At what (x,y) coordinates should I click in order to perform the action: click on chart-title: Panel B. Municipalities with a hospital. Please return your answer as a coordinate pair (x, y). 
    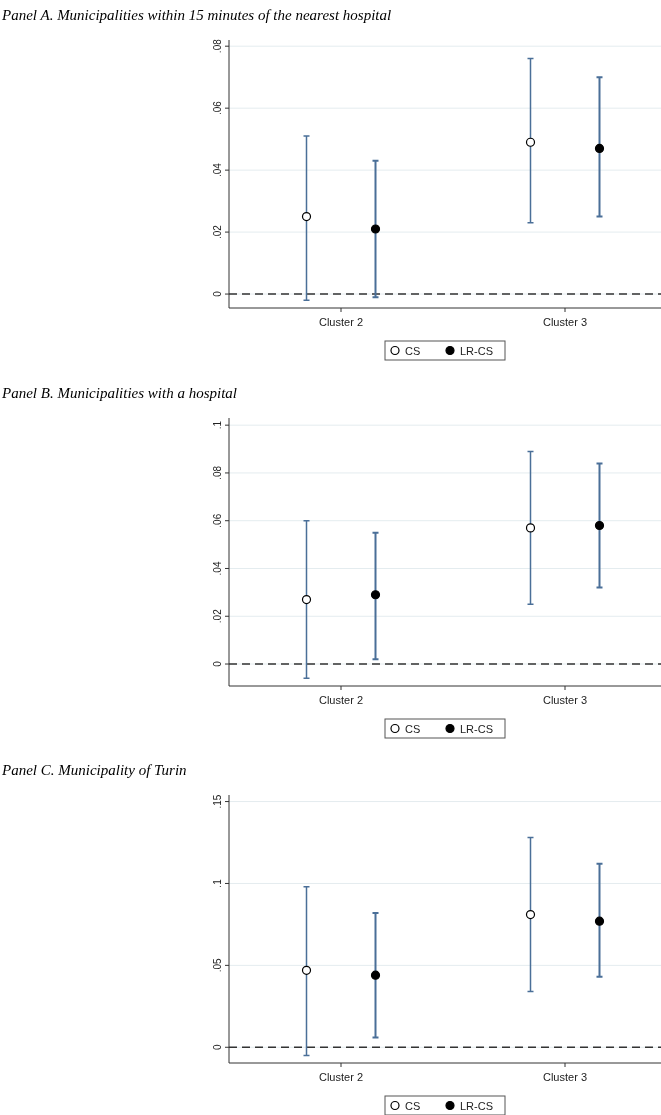
    Looking at the image, I should click on (119, 393).